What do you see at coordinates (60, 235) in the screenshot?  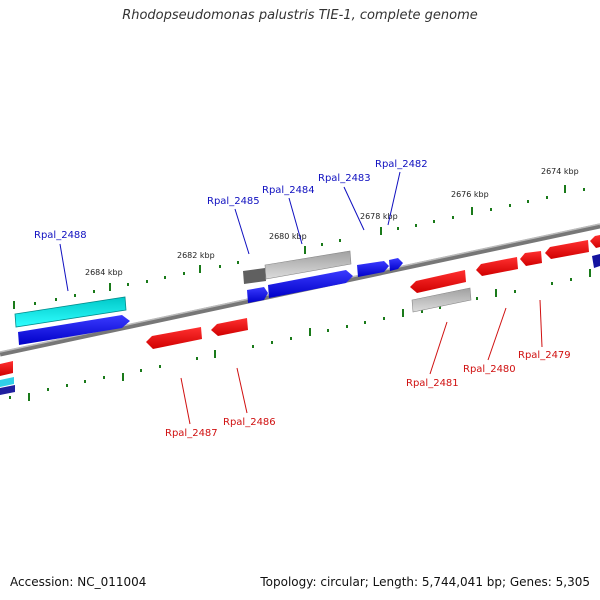 I see `gene-label-rpal-2488: Rpal_2488` at bounding box center [60, 235].